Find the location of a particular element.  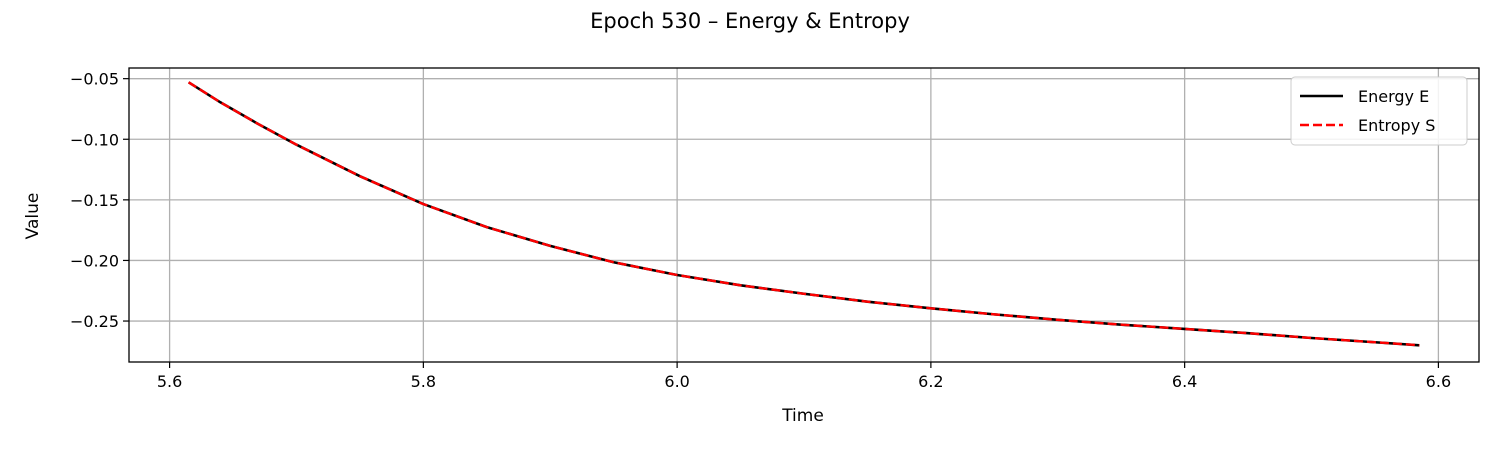

x-tick-label: 6.4 is located at coordinates (1184, 381).